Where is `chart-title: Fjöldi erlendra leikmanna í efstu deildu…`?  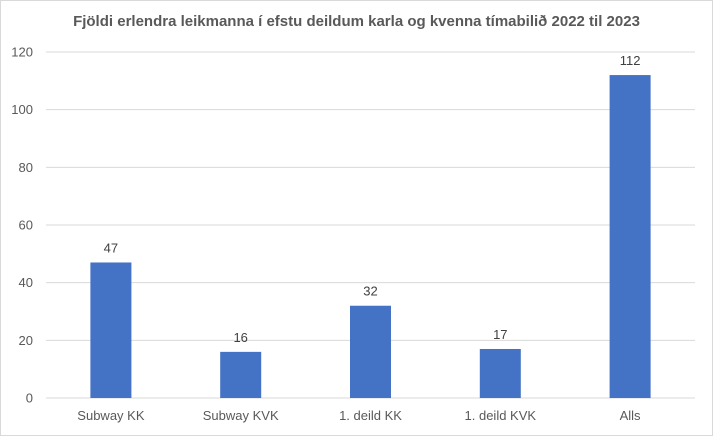 chart-title: Fjöldi erlendra leikmanna í efstu deildu… is located at coordinates (356, 21).